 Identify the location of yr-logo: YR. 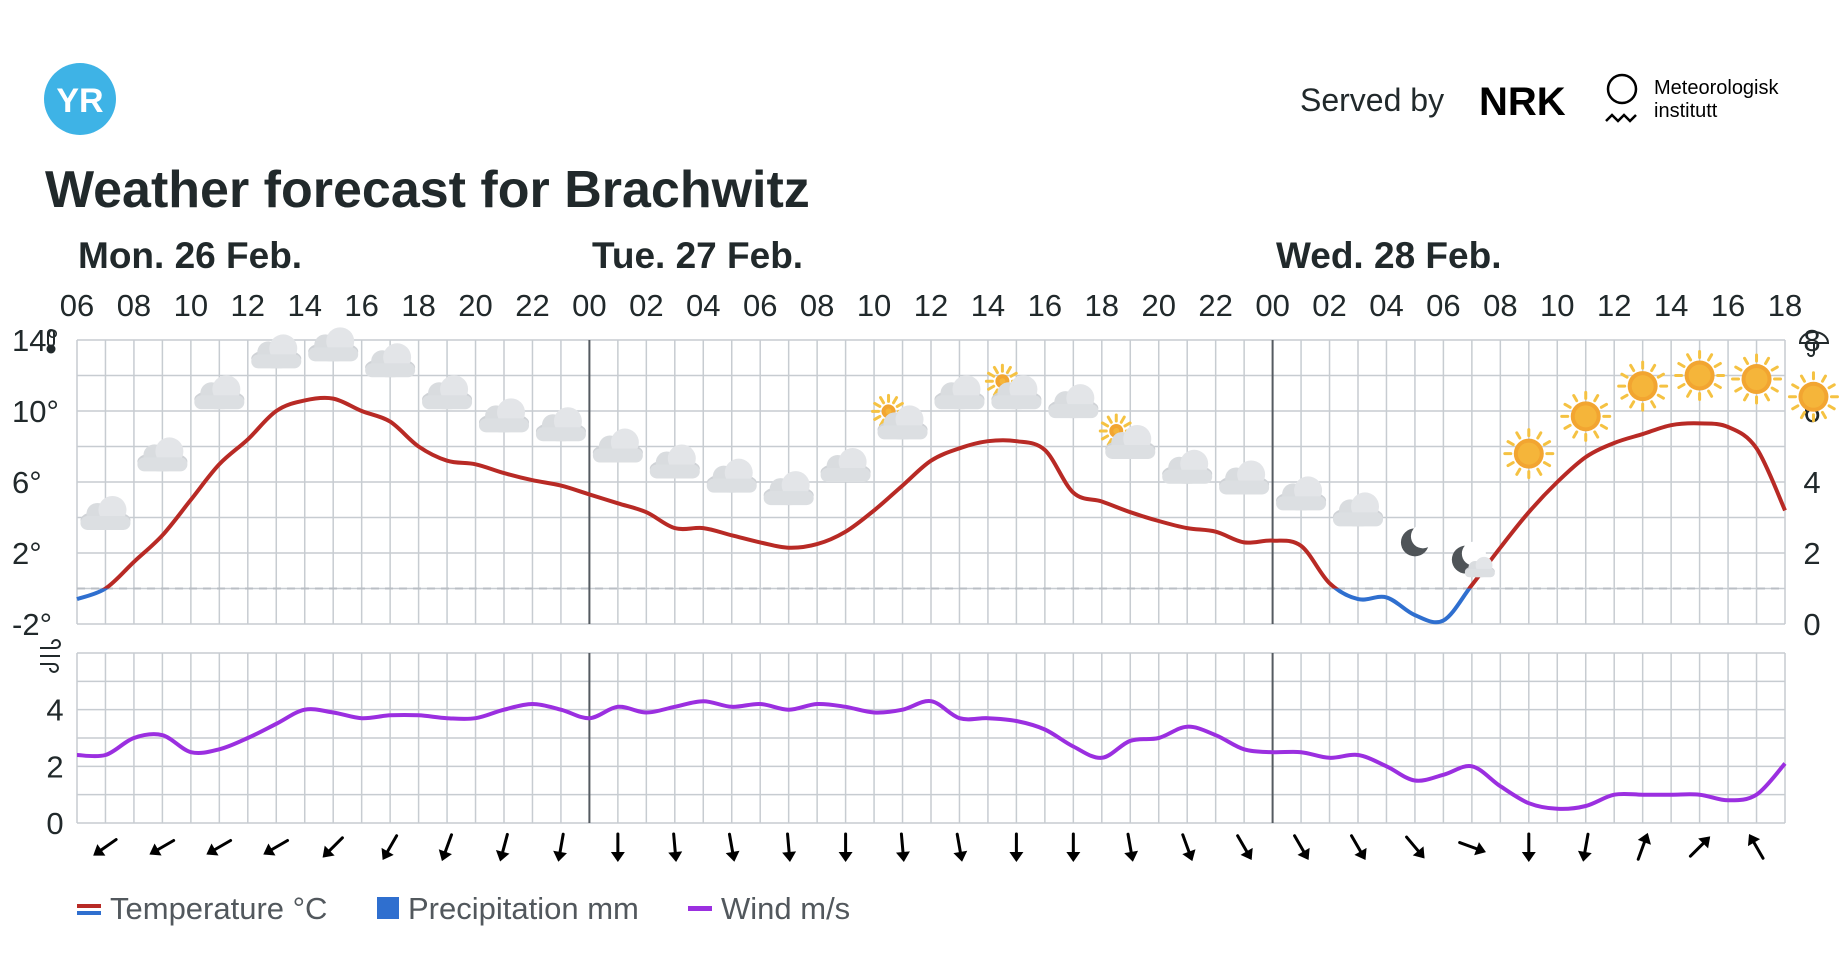
(80, 99).